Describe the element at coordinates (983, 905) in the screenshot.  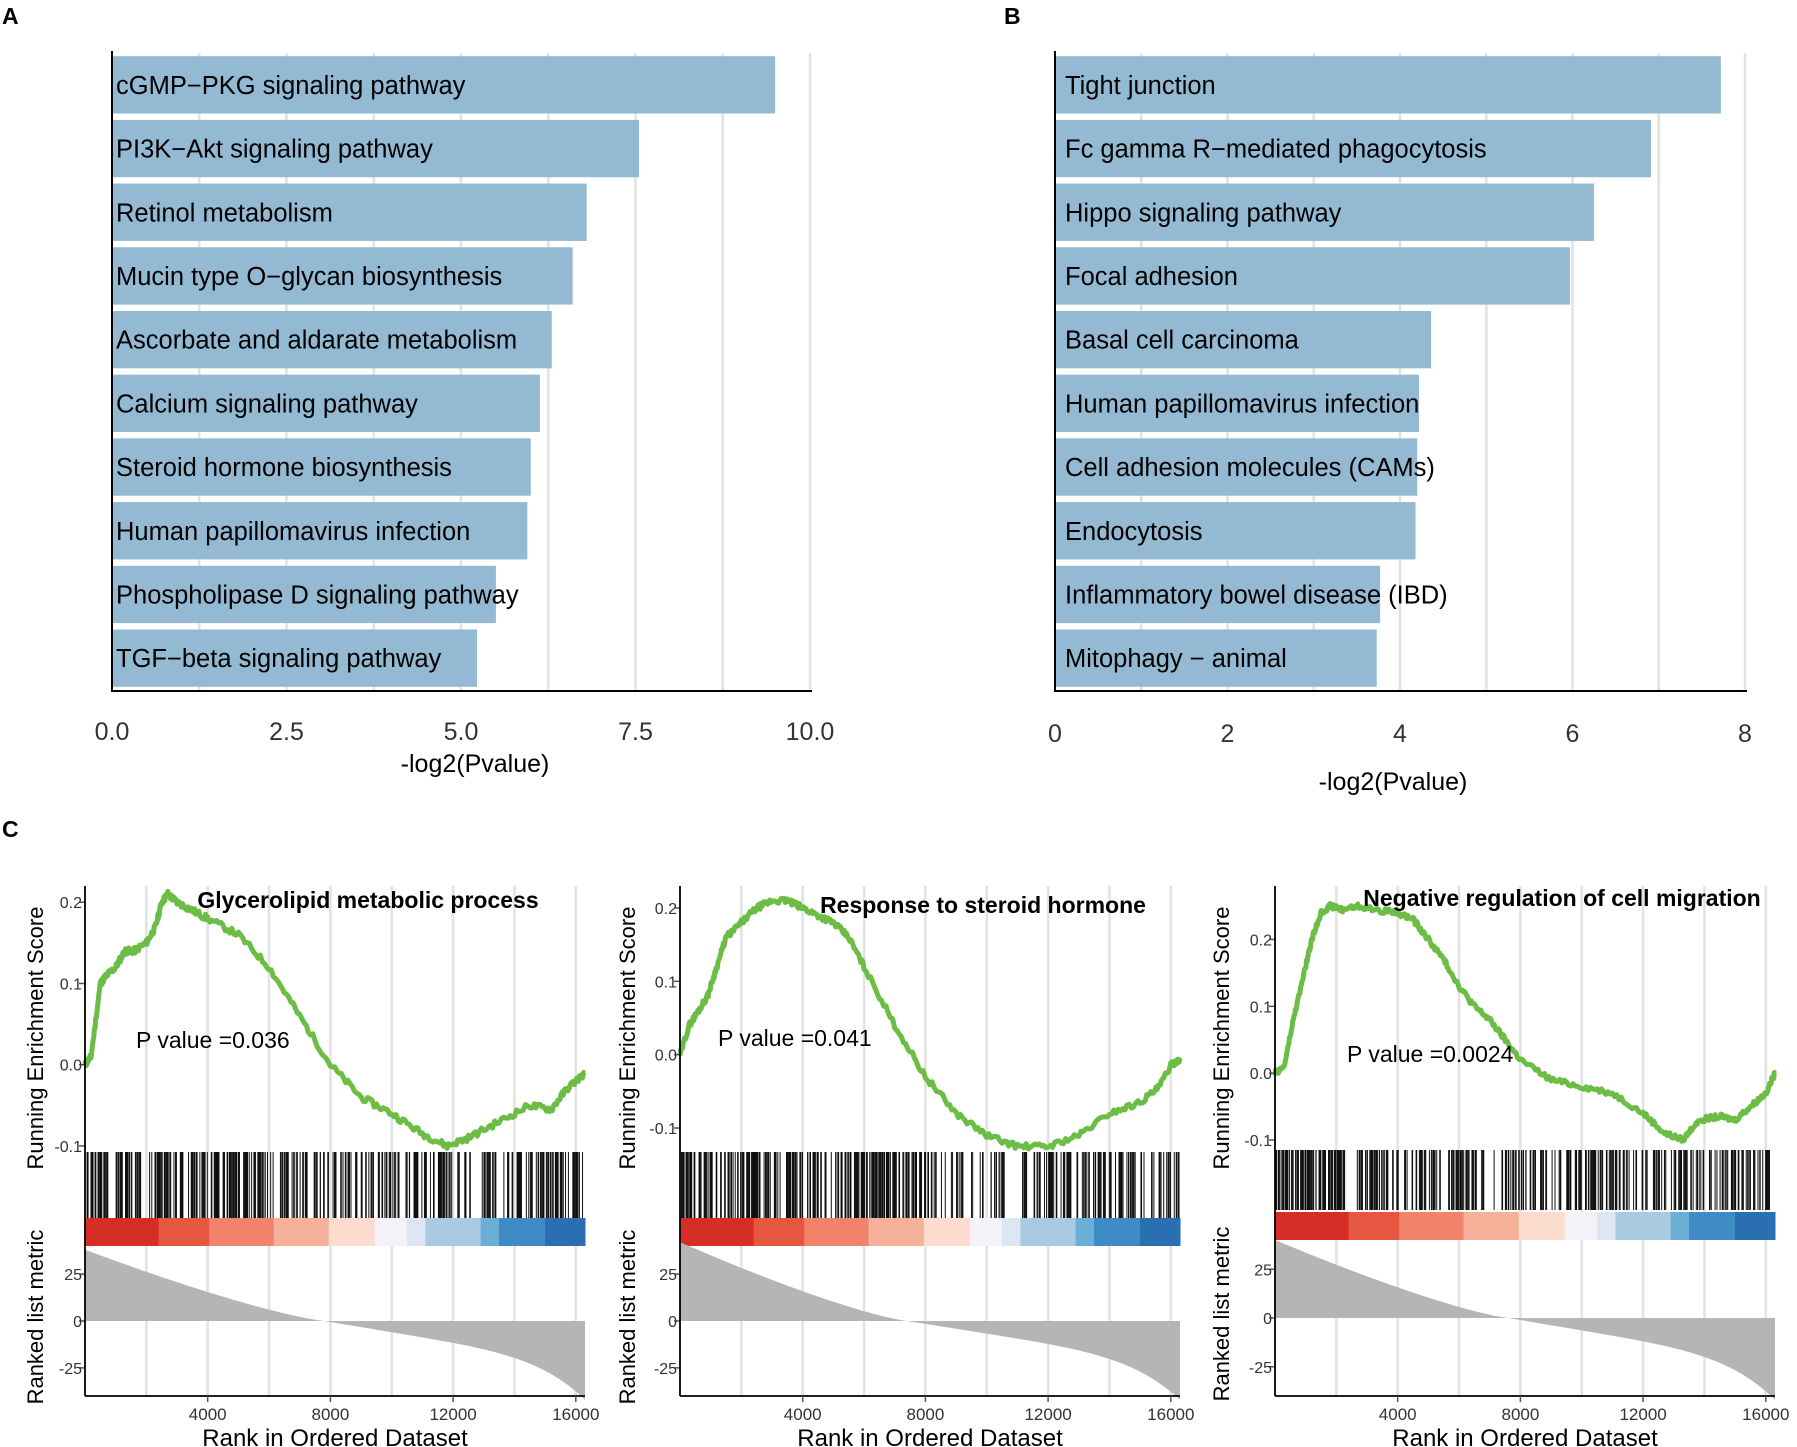
I see `plot-title: Response to steroid hormone` at that location.